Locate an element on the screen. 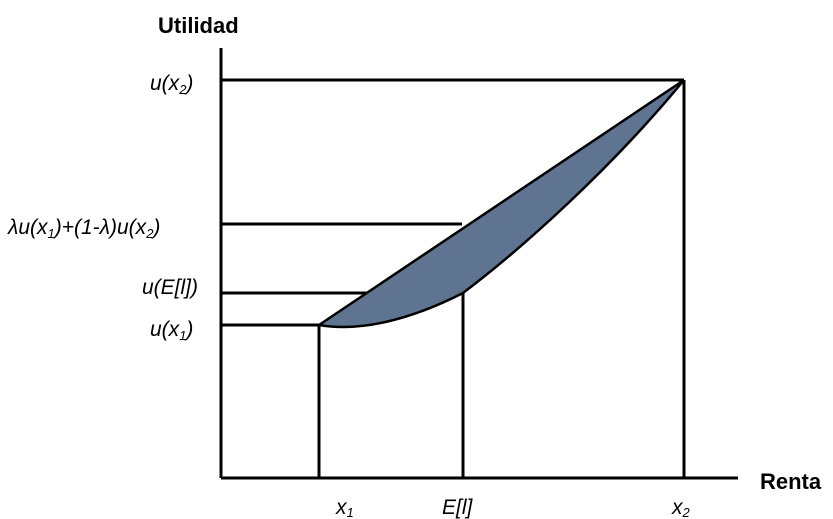  label-combo: λu(x1)+(1-λ)u(x2) is located at coordinates (83, 228).